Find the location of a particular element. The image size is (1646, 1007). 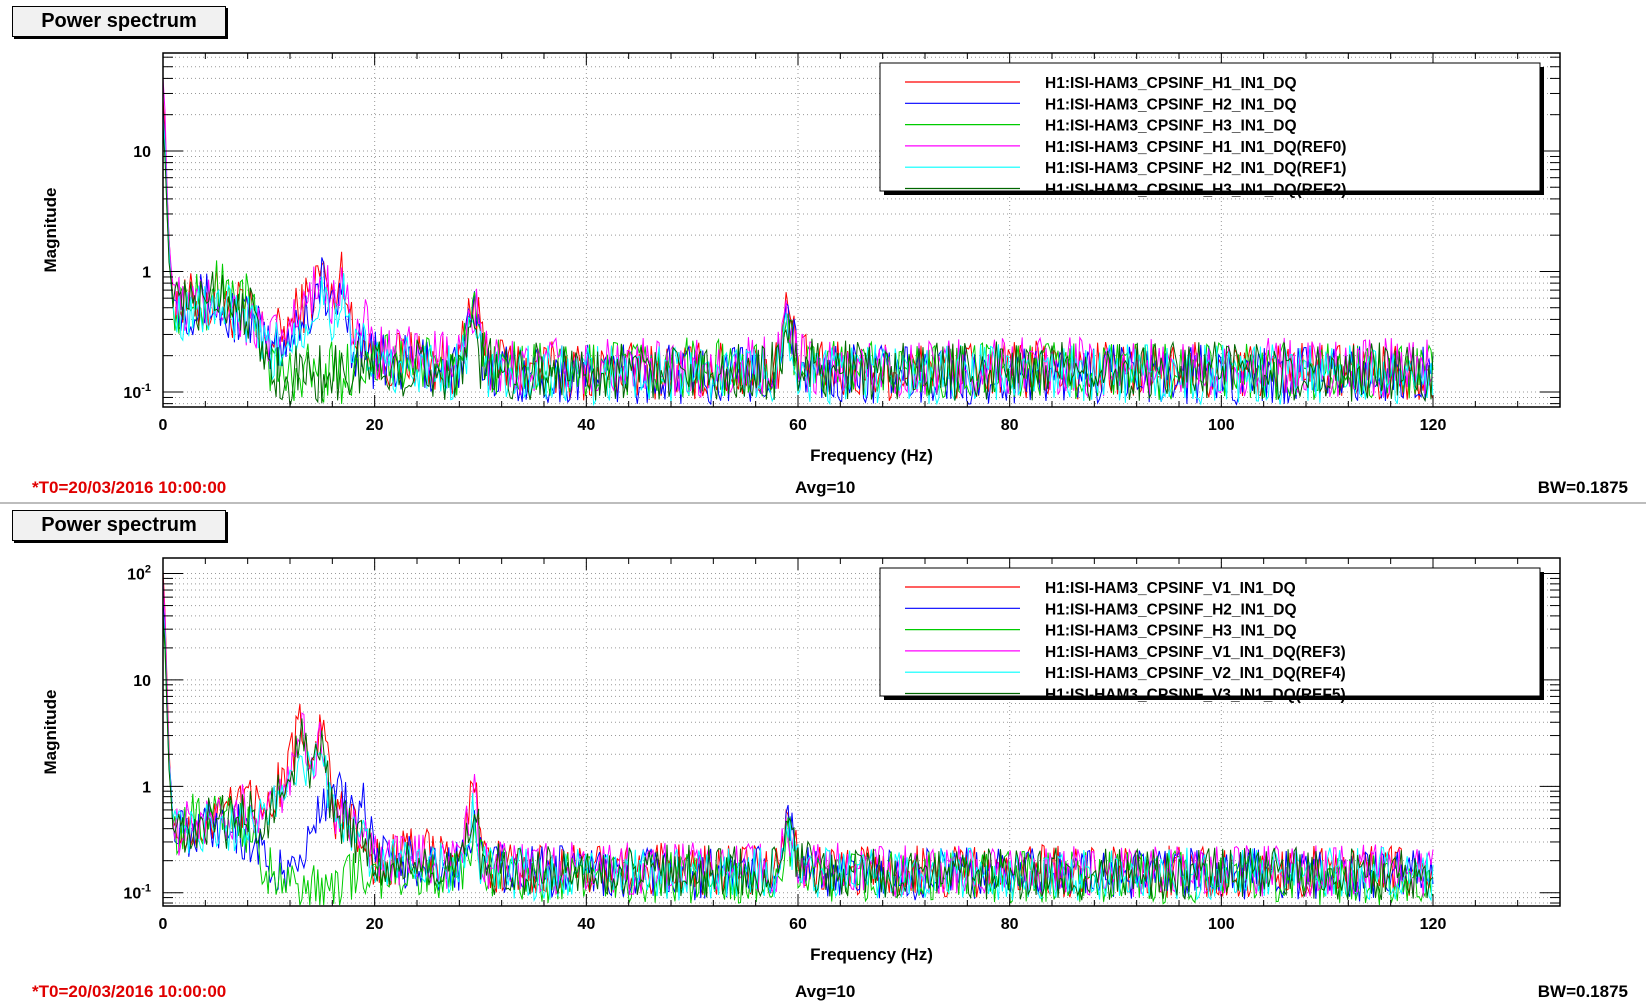

avg-label-1: Avg=10 is located at coordinates (825, 487).